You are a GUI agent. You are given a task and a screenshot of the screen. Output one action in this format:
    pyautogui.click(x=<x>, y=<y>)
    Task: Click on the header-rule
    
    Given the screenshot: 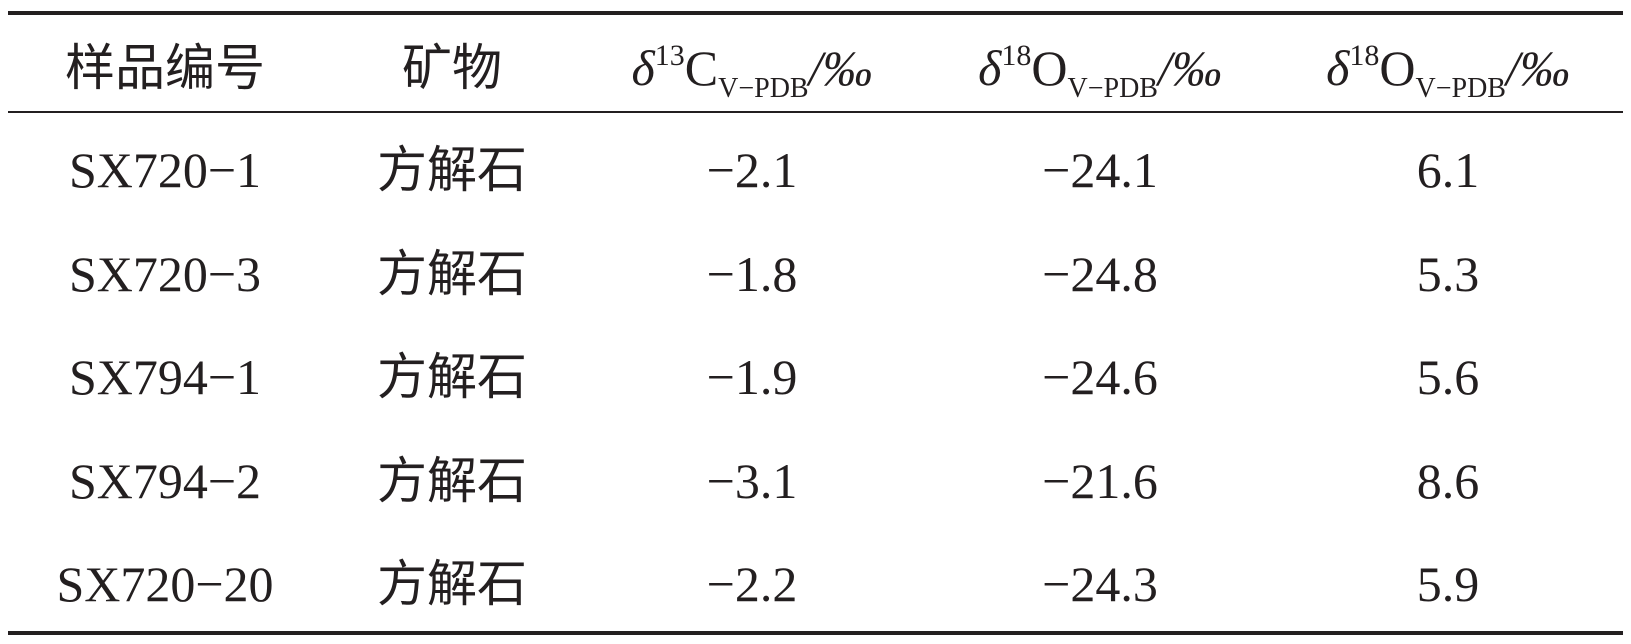 What is the action you would take?
    pyautogui.click(x=815, y=112)
    